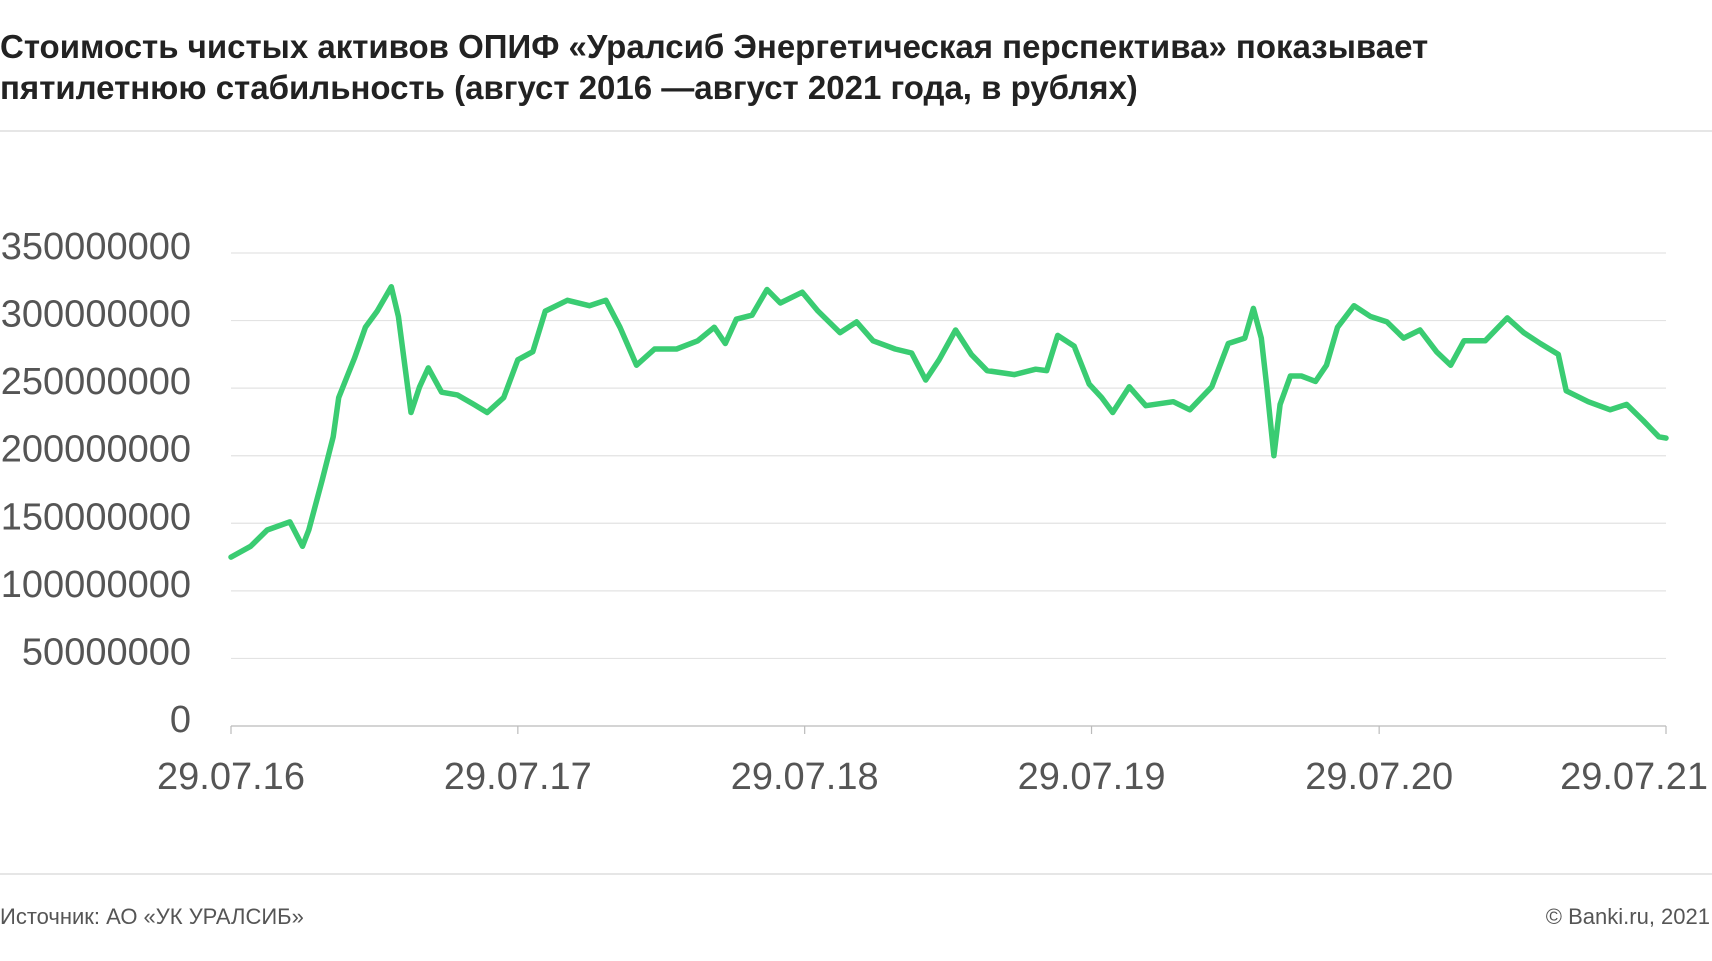 Image resolution: width=1712 pixels, height=961 pixels. Describe the element at coordinates (1092, 777) in the screenshot. I see `x-tick-label: 29.07.19` at that location.